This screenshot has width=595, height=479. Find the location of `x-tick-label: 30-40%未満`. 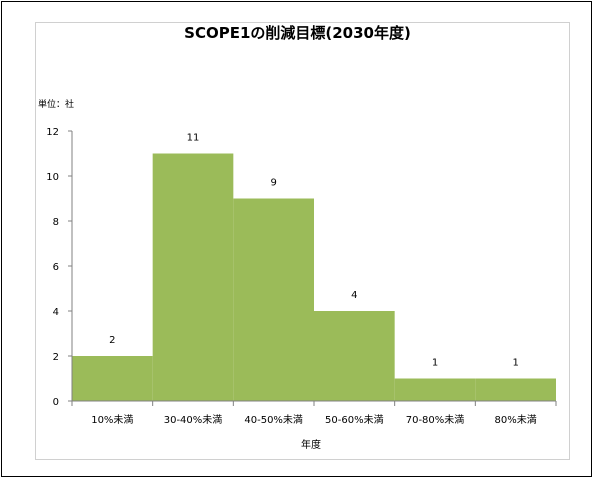

x-tick-label: 30-40%未満 is located at coordinates (193, 420).